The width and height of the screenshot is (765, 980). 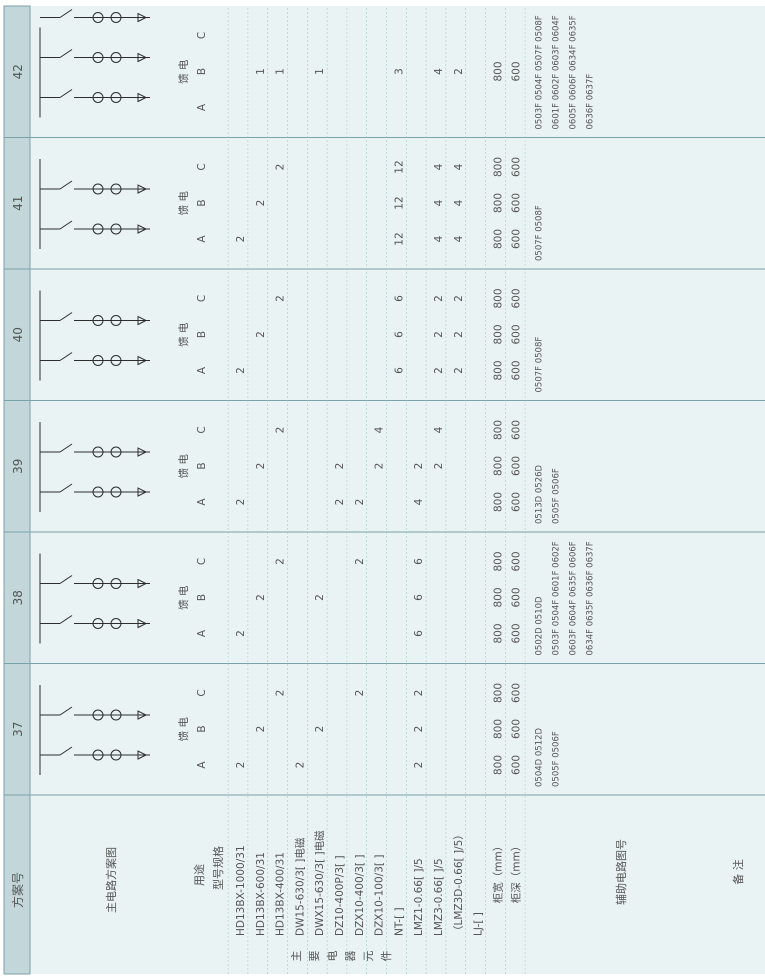 What do you see at coordinates (18, 203) in the screenshot?
I see `scheme-number: 41` at bounding box center [18, 203].